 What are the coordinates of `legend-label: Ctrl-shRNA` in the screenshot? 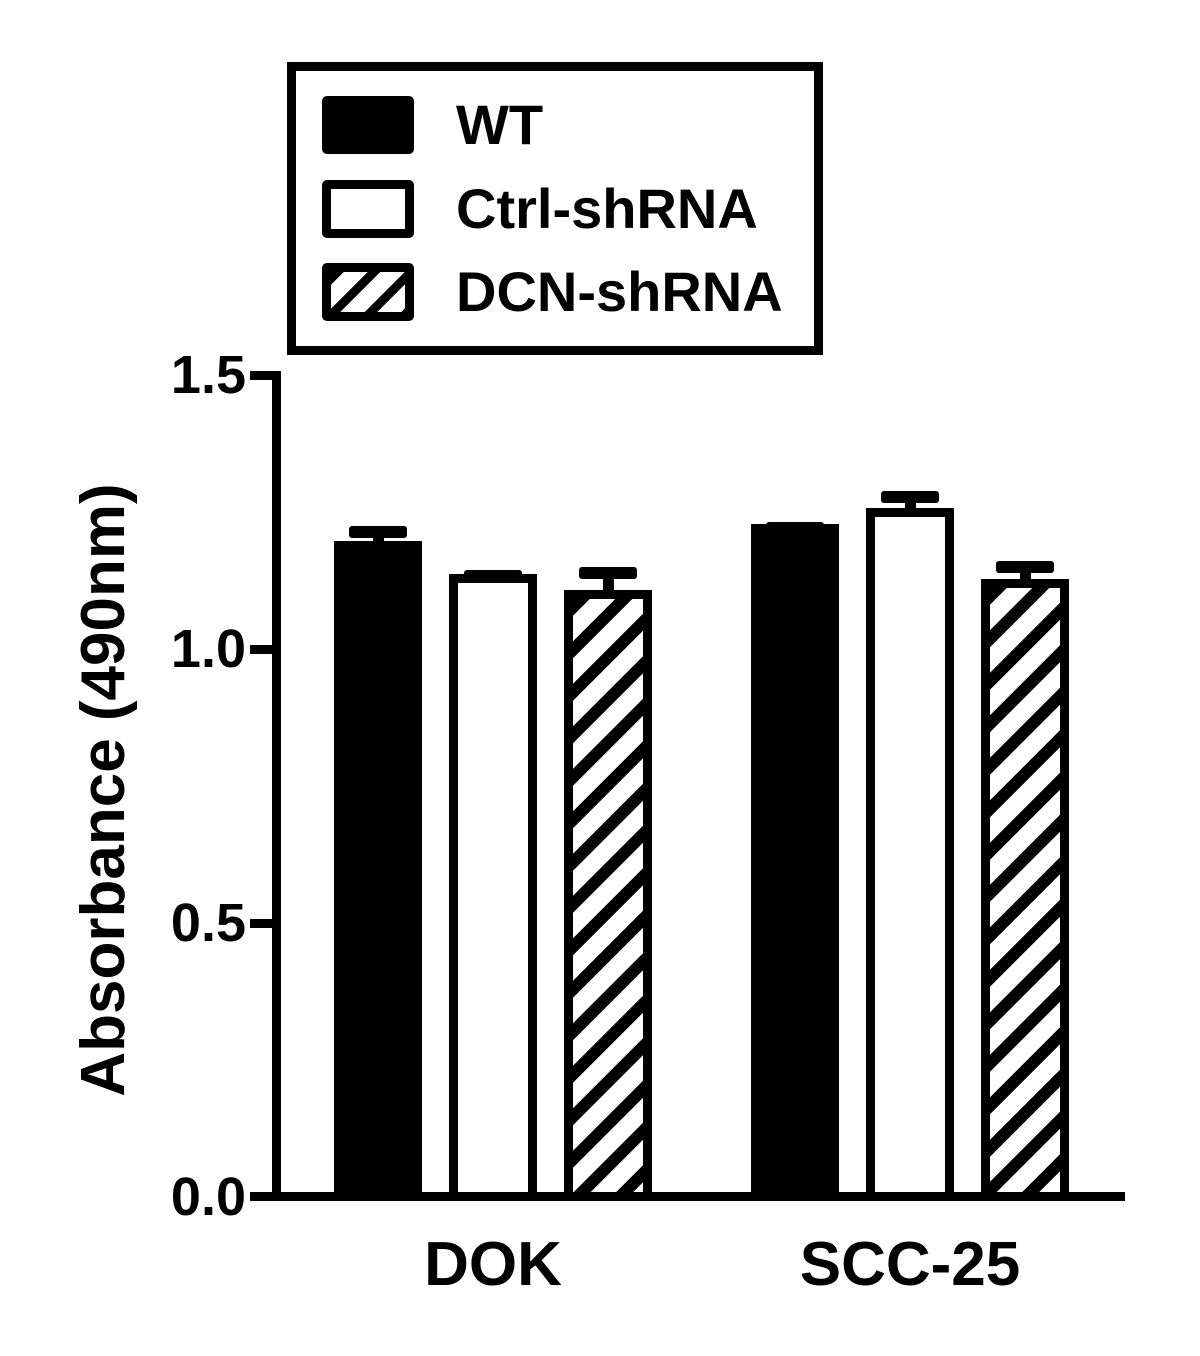 It's located at (607, 208).